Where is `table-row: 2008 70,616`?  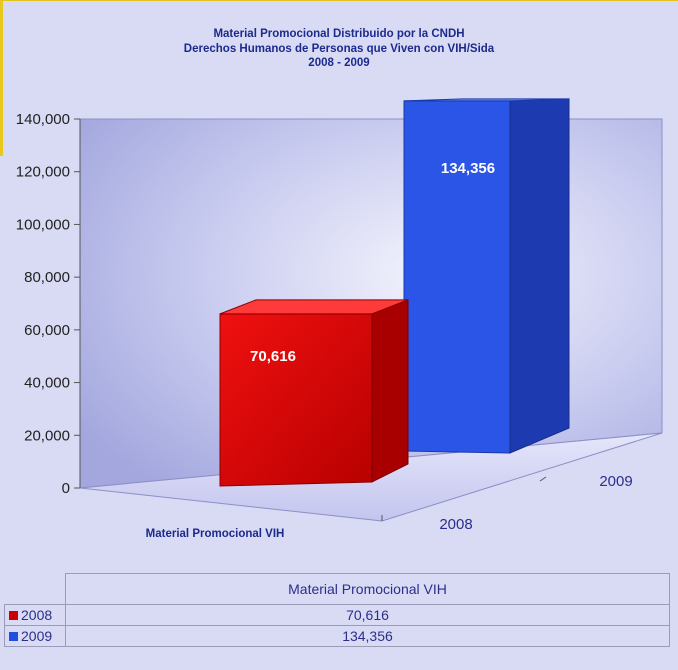
table-row: 2008 70,616 is located at coordinates (337, 615).